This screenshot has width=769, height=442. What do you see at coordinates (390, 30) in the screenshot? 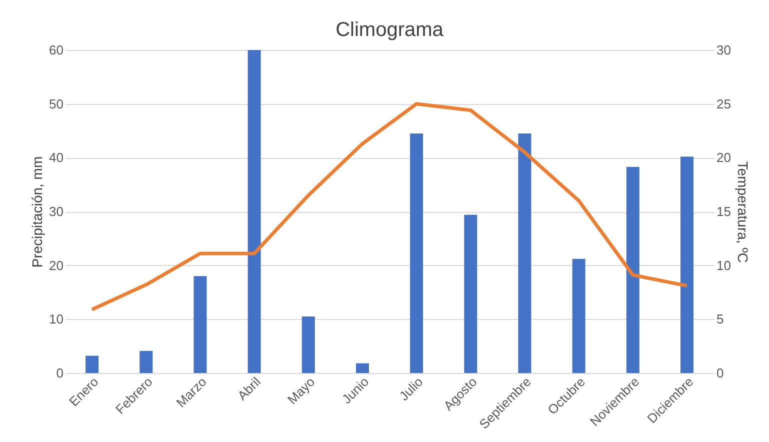
I see `chart-title: Climograma` at bounding box center [390, 30].